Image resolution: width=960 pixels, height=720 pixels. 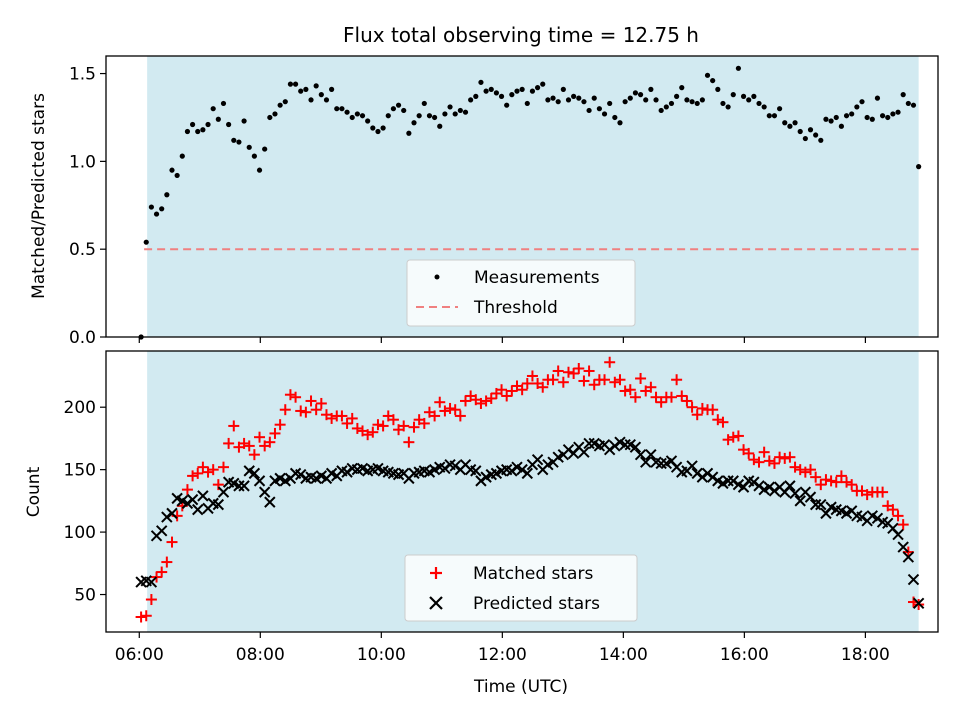 What do you see at coordinates (82, 338) in the screenshot?
I see `top-y-tick-label: 0.0` at bounding box center [82, 338].